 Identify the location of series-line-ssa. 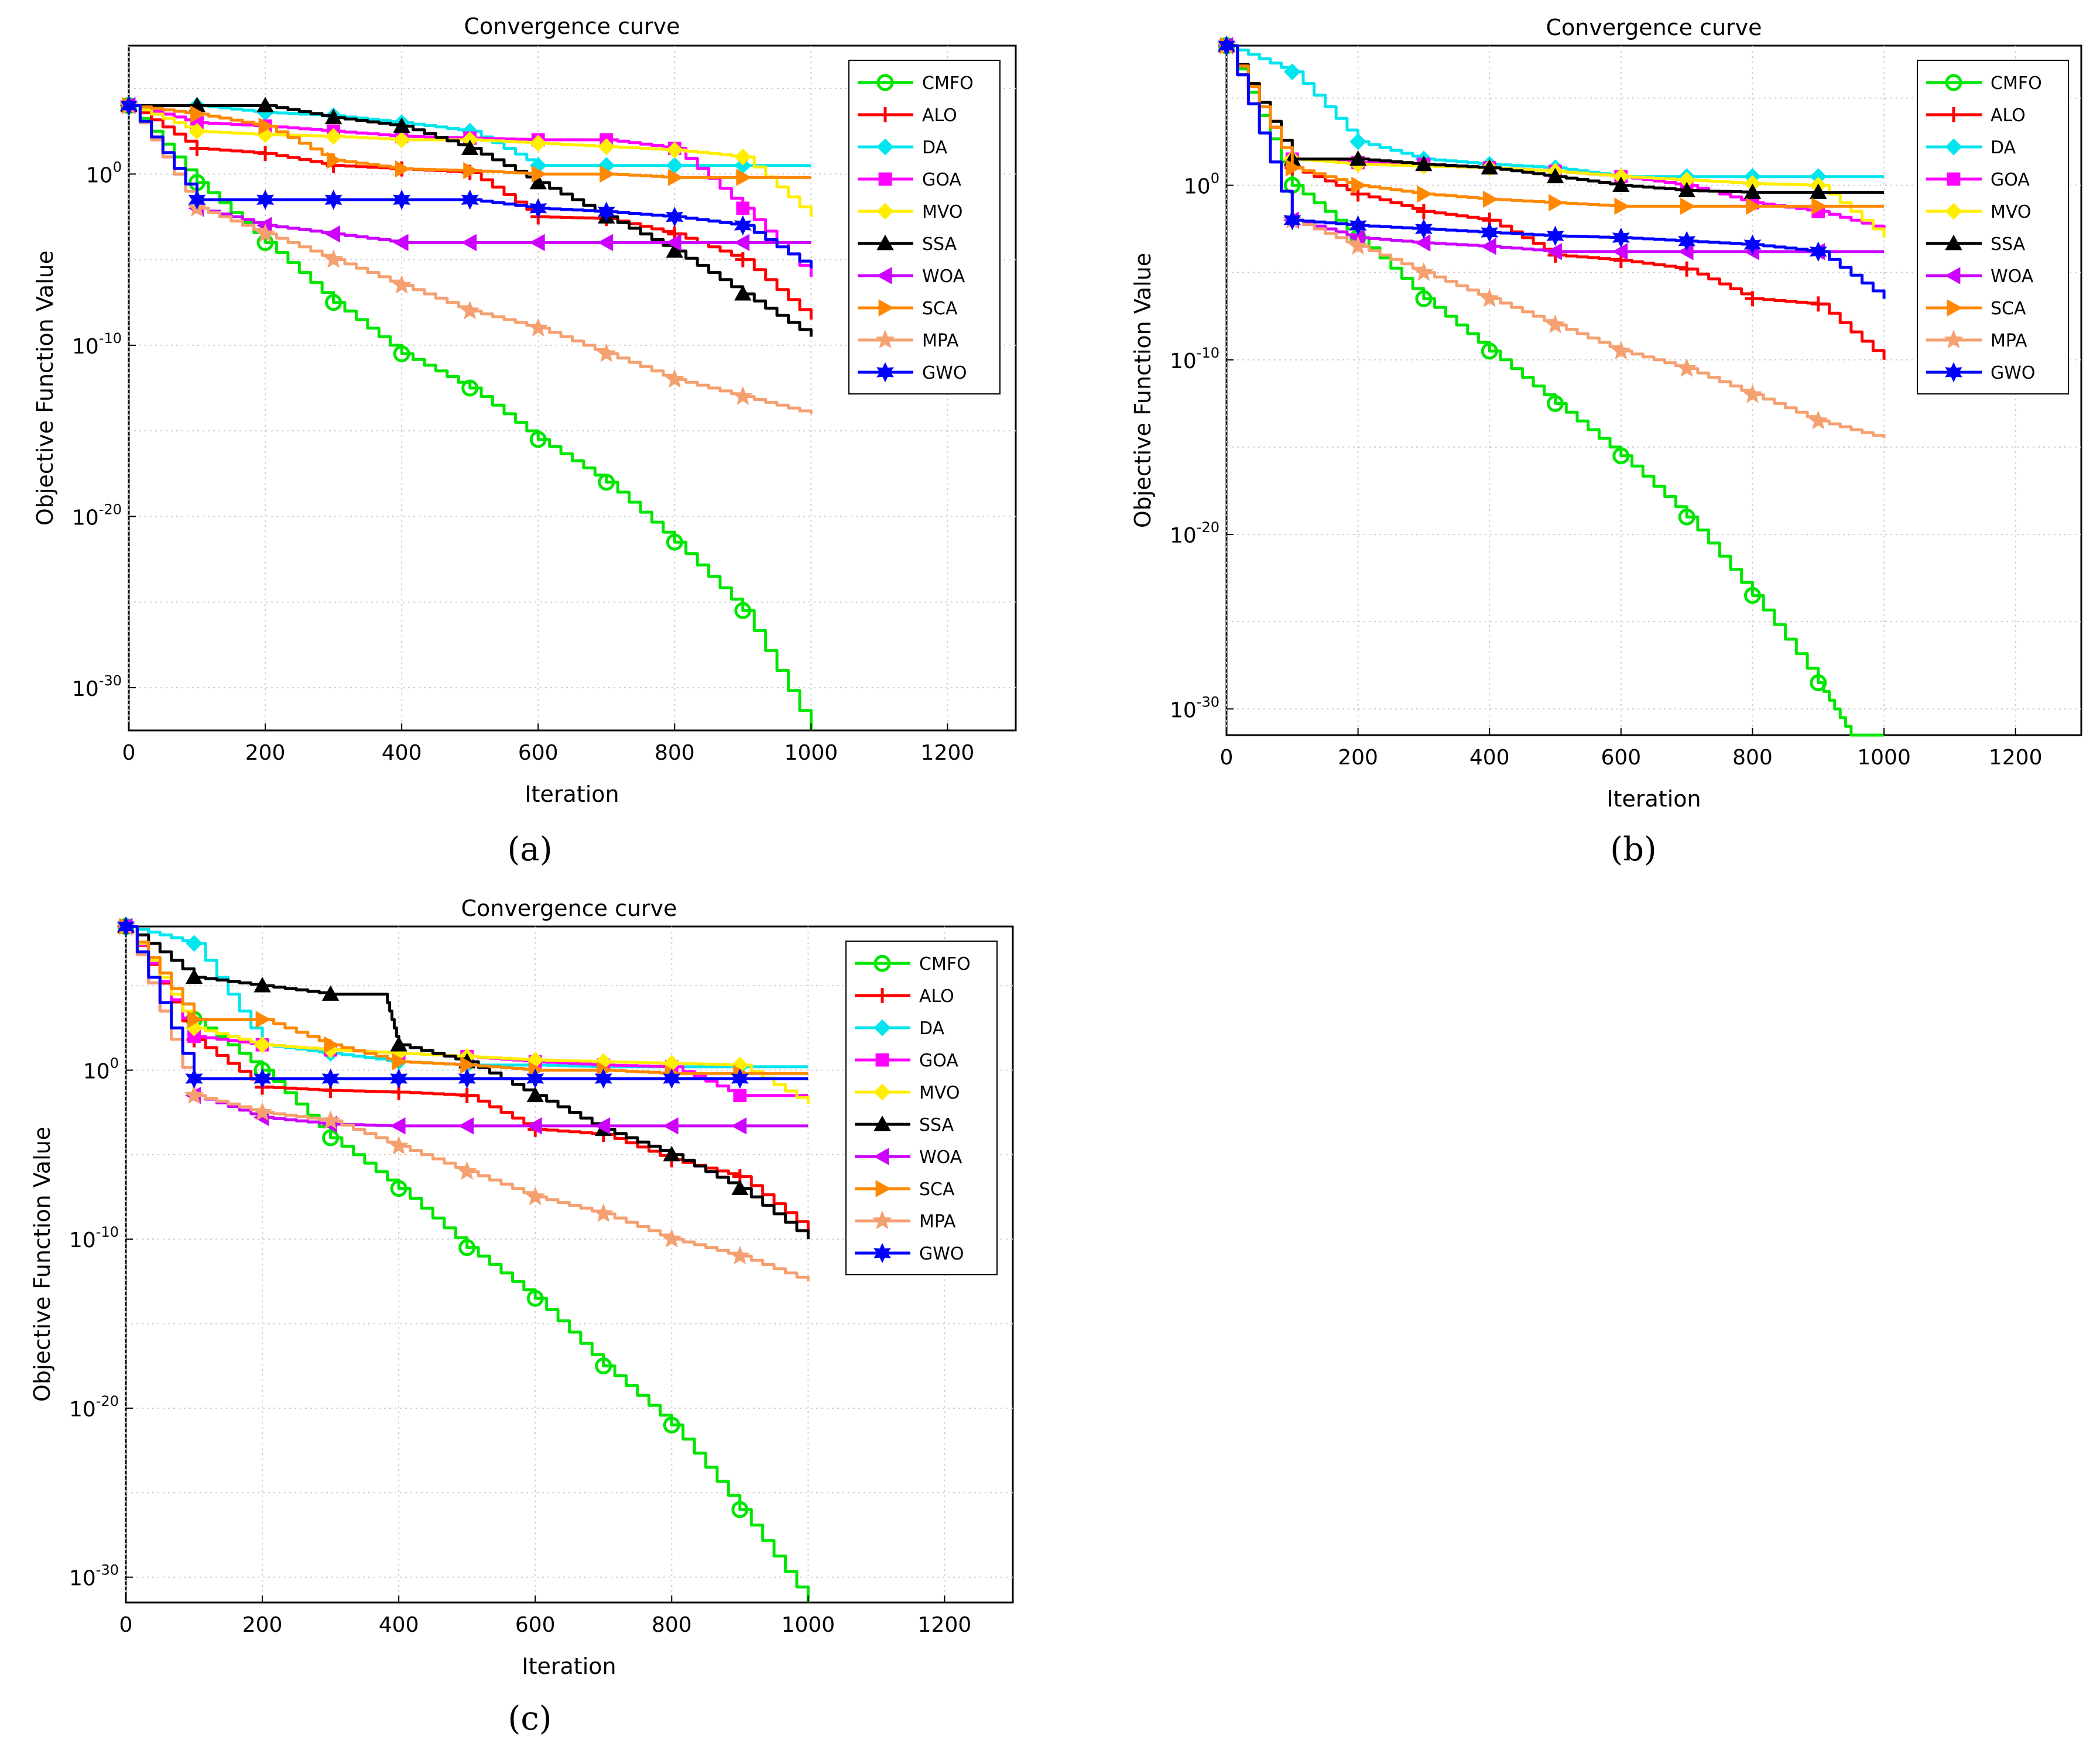
(471, 221).